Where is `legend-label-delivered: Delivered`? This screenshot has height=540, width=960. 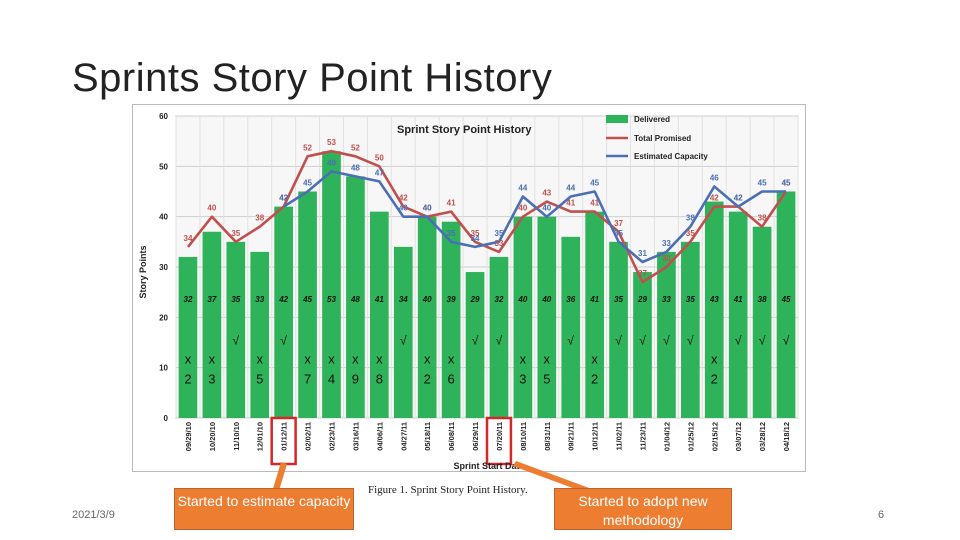 legend-label-delivered: Delivered is located at coordinates (652, 119).